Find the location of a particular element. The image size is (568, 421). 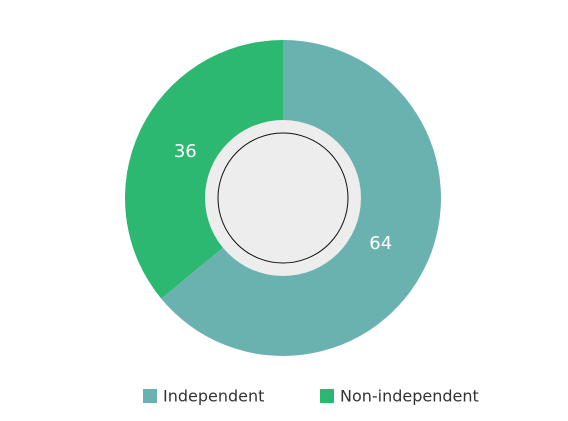

center-ring is located at coordinates (283, 198).